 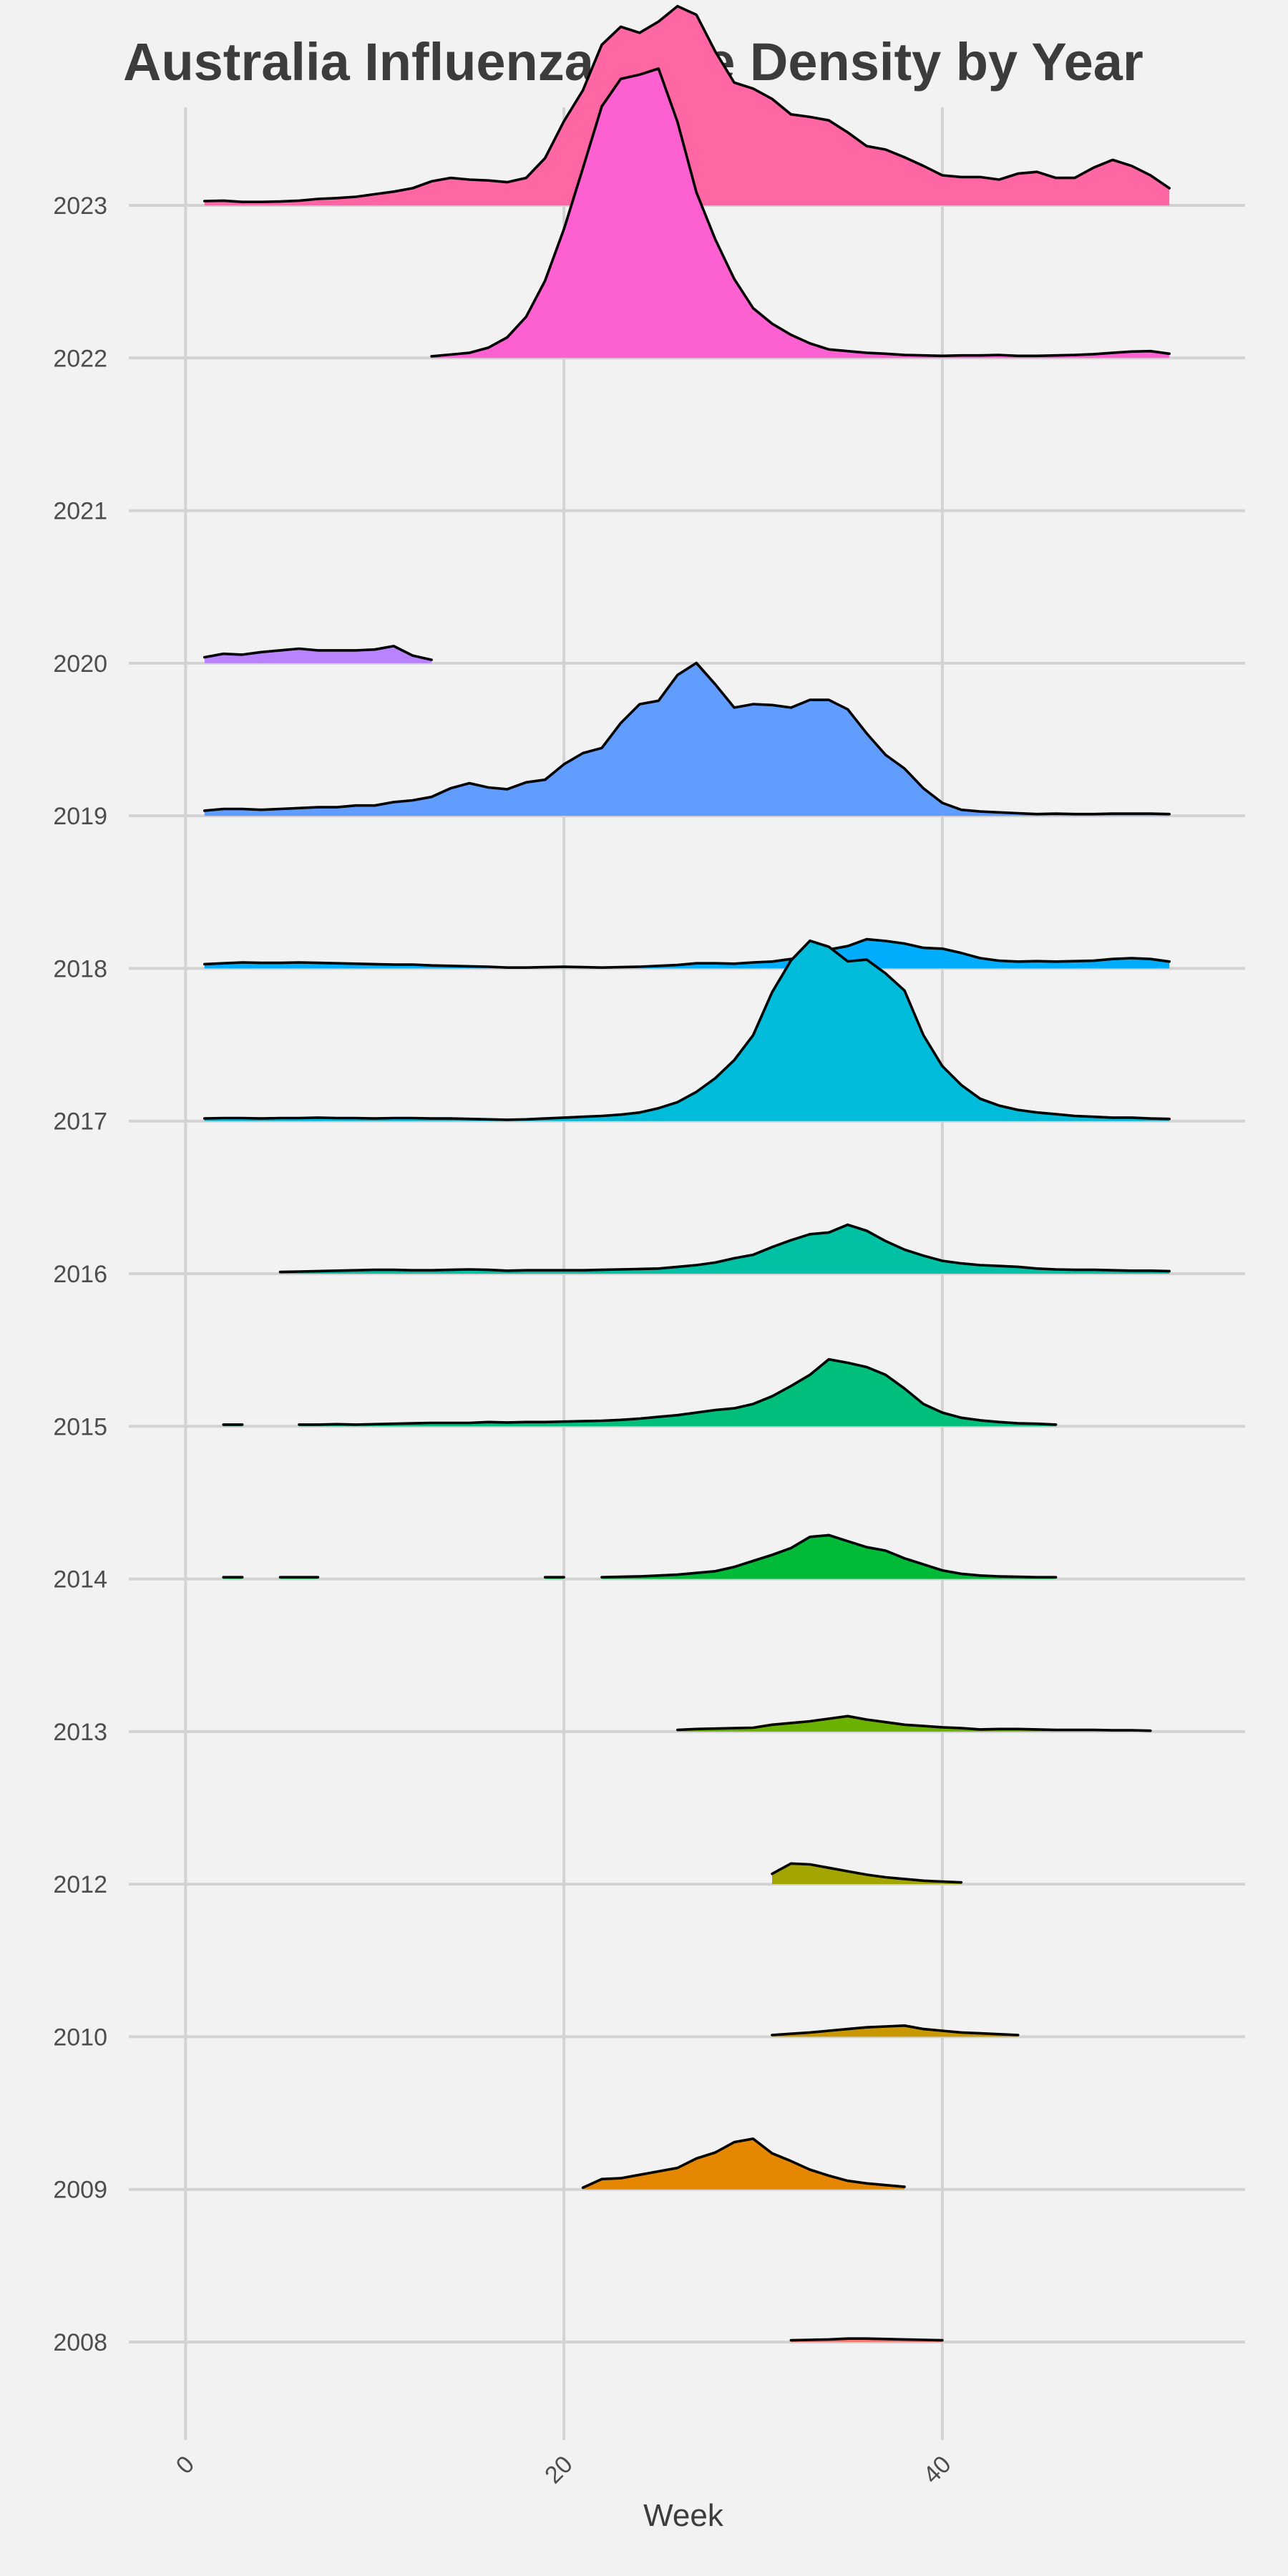 I want to click on y-tick-label: 2019, so click(x=80, y=816).